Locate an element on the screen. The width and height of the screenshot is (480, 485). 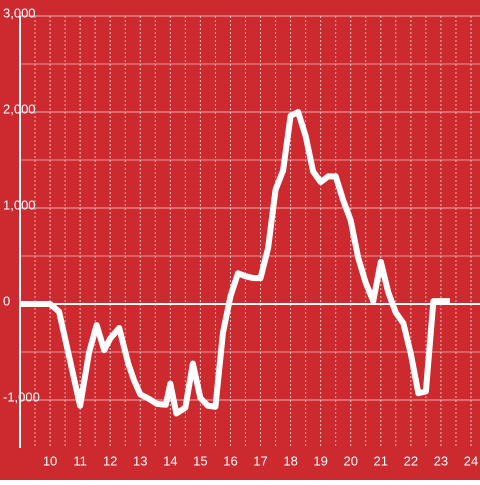
x-tick-label: 15 is located at coordinates (200, 460).